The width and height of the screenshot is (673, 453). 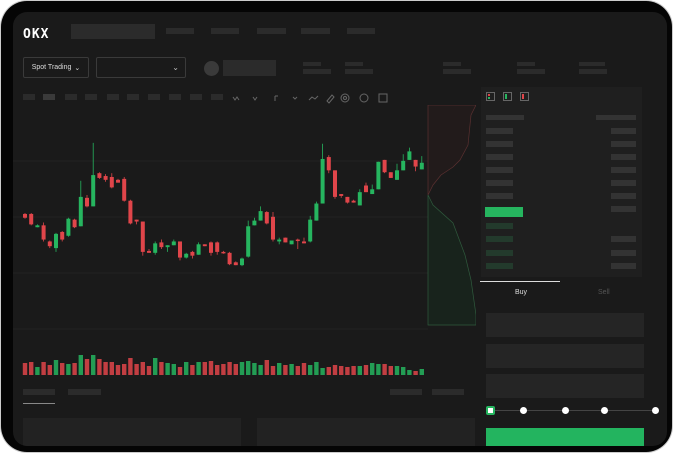 What do you see at coordinates (505, 117) in the screenshot?
I see `orderbook-header` at bounding box center [505, 117].